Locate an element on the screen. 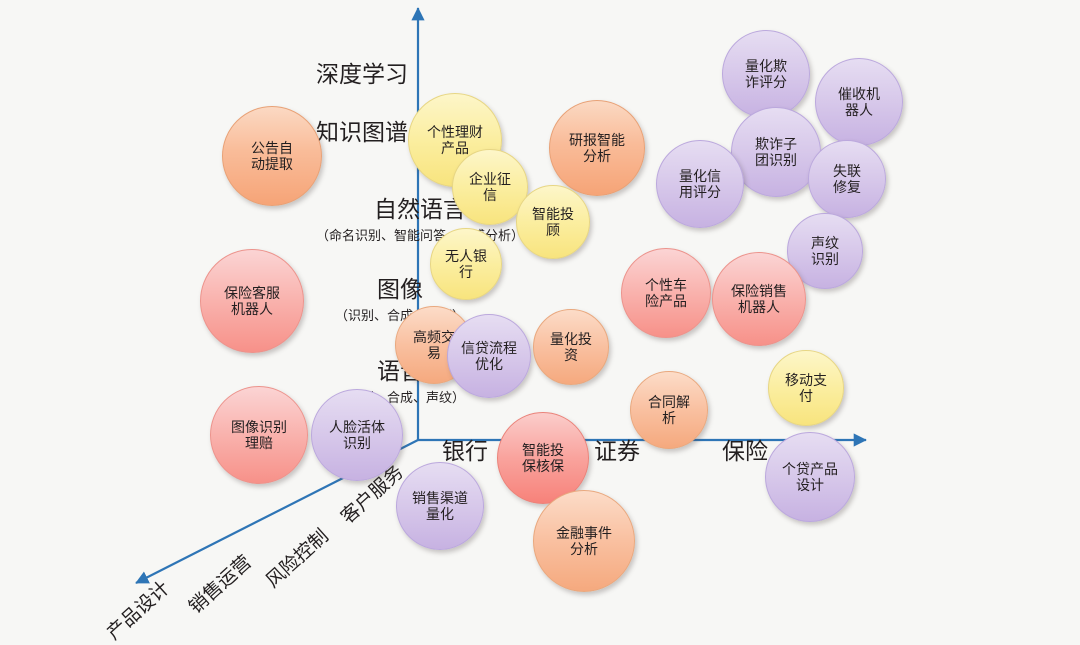 This screenshot has height=645, width=1080. bubble-label: 失联 修复 is located at coordinates (847, 178).